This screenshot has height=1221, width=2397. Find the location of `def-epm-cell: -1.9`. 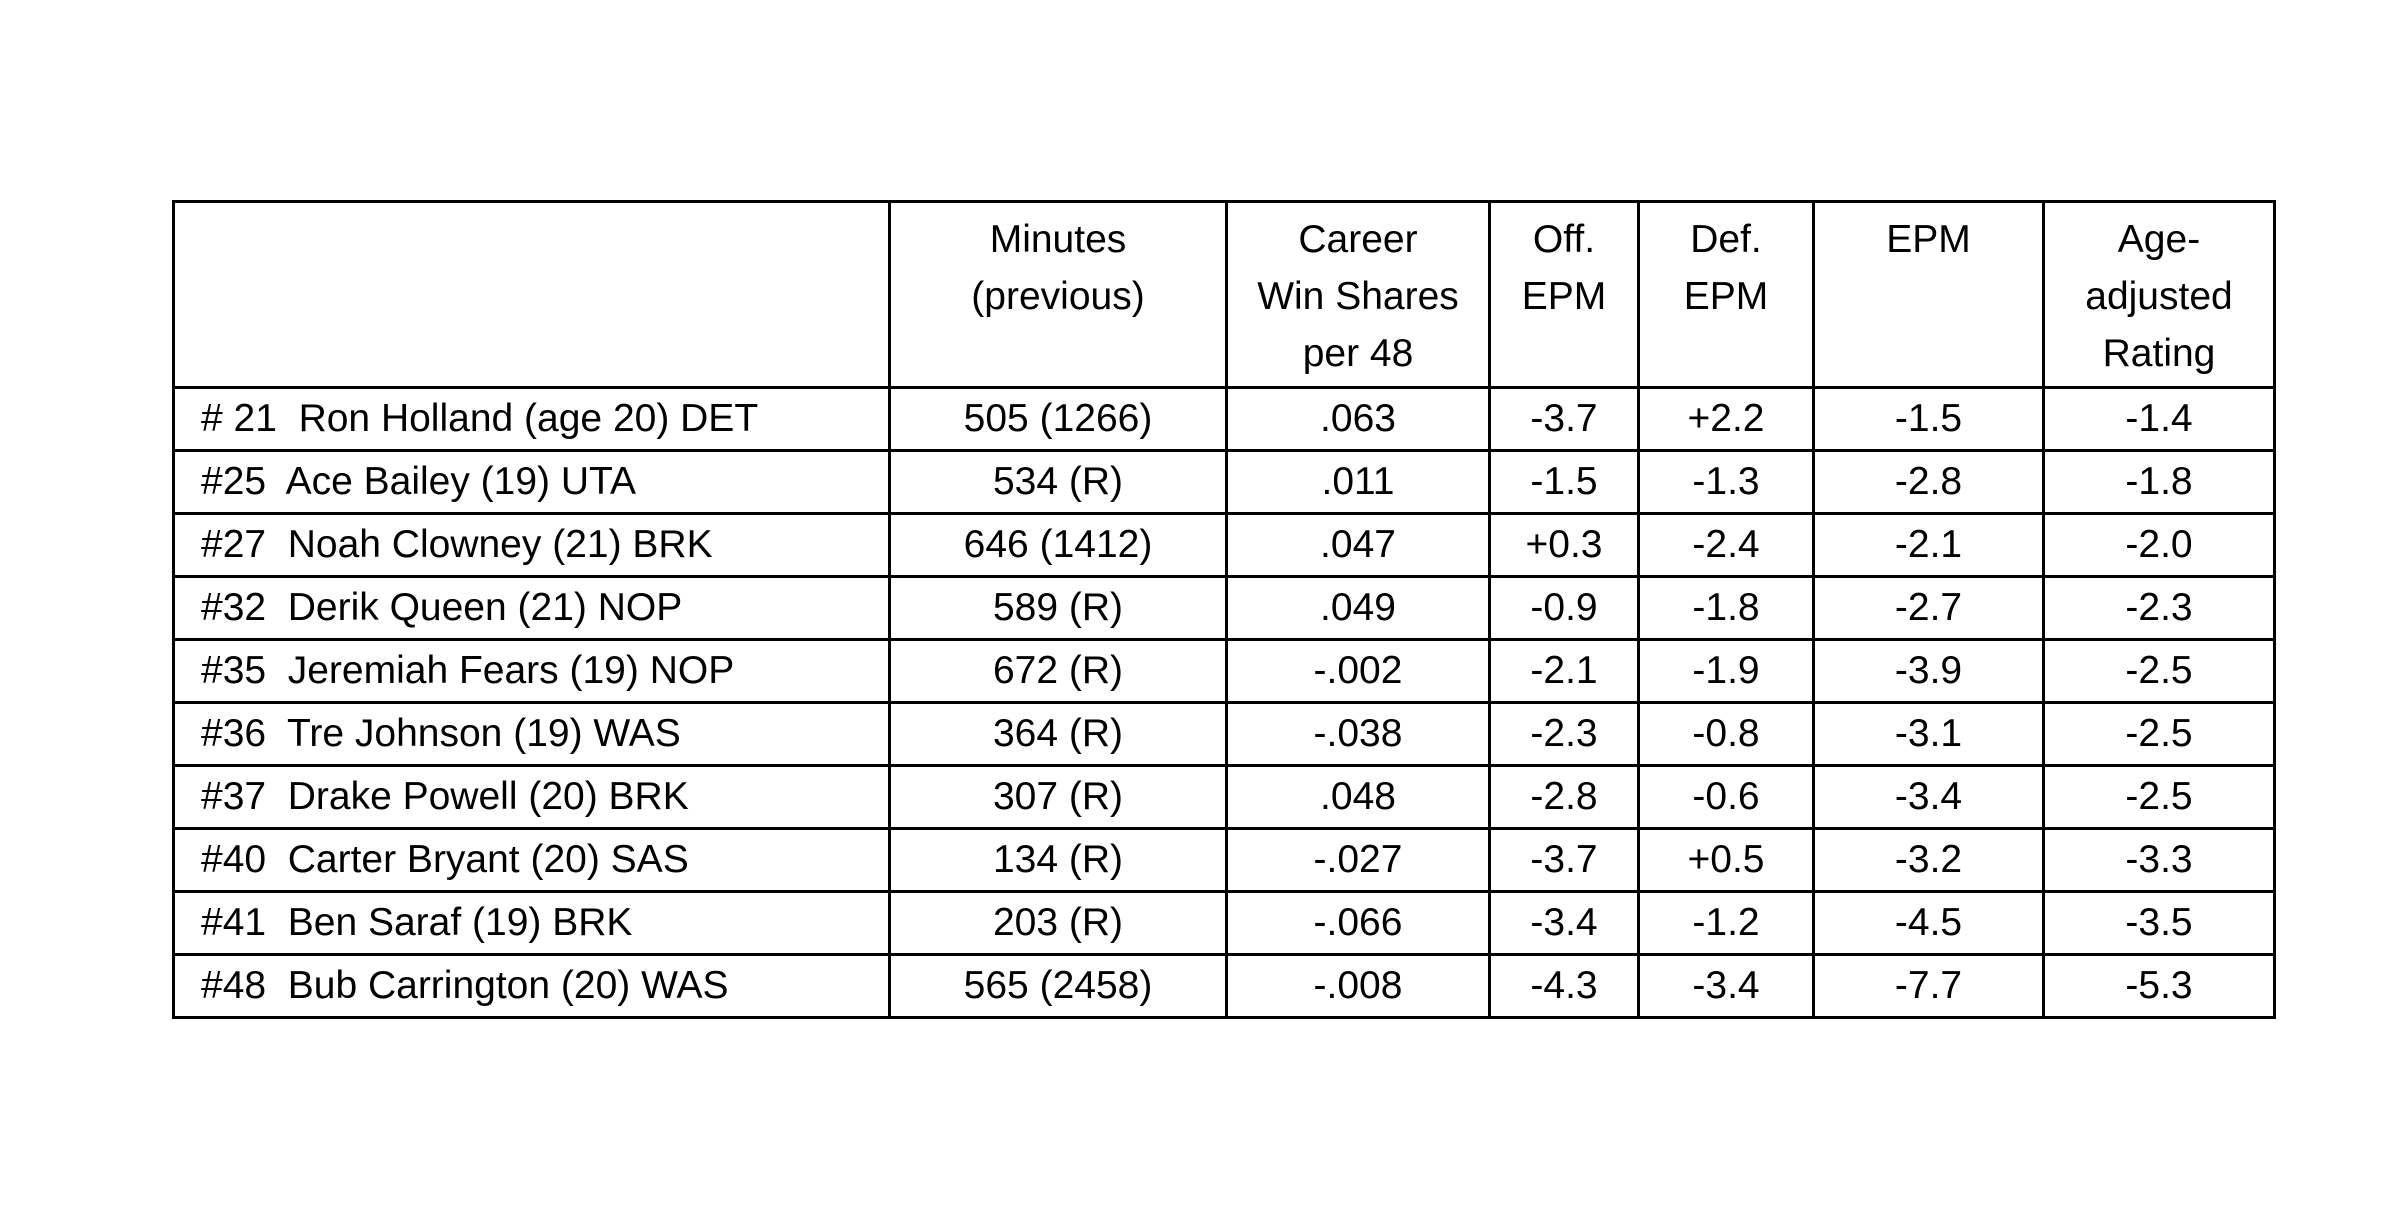

def-epm-cell: -1.9 is located at coordinates (1726, 671).